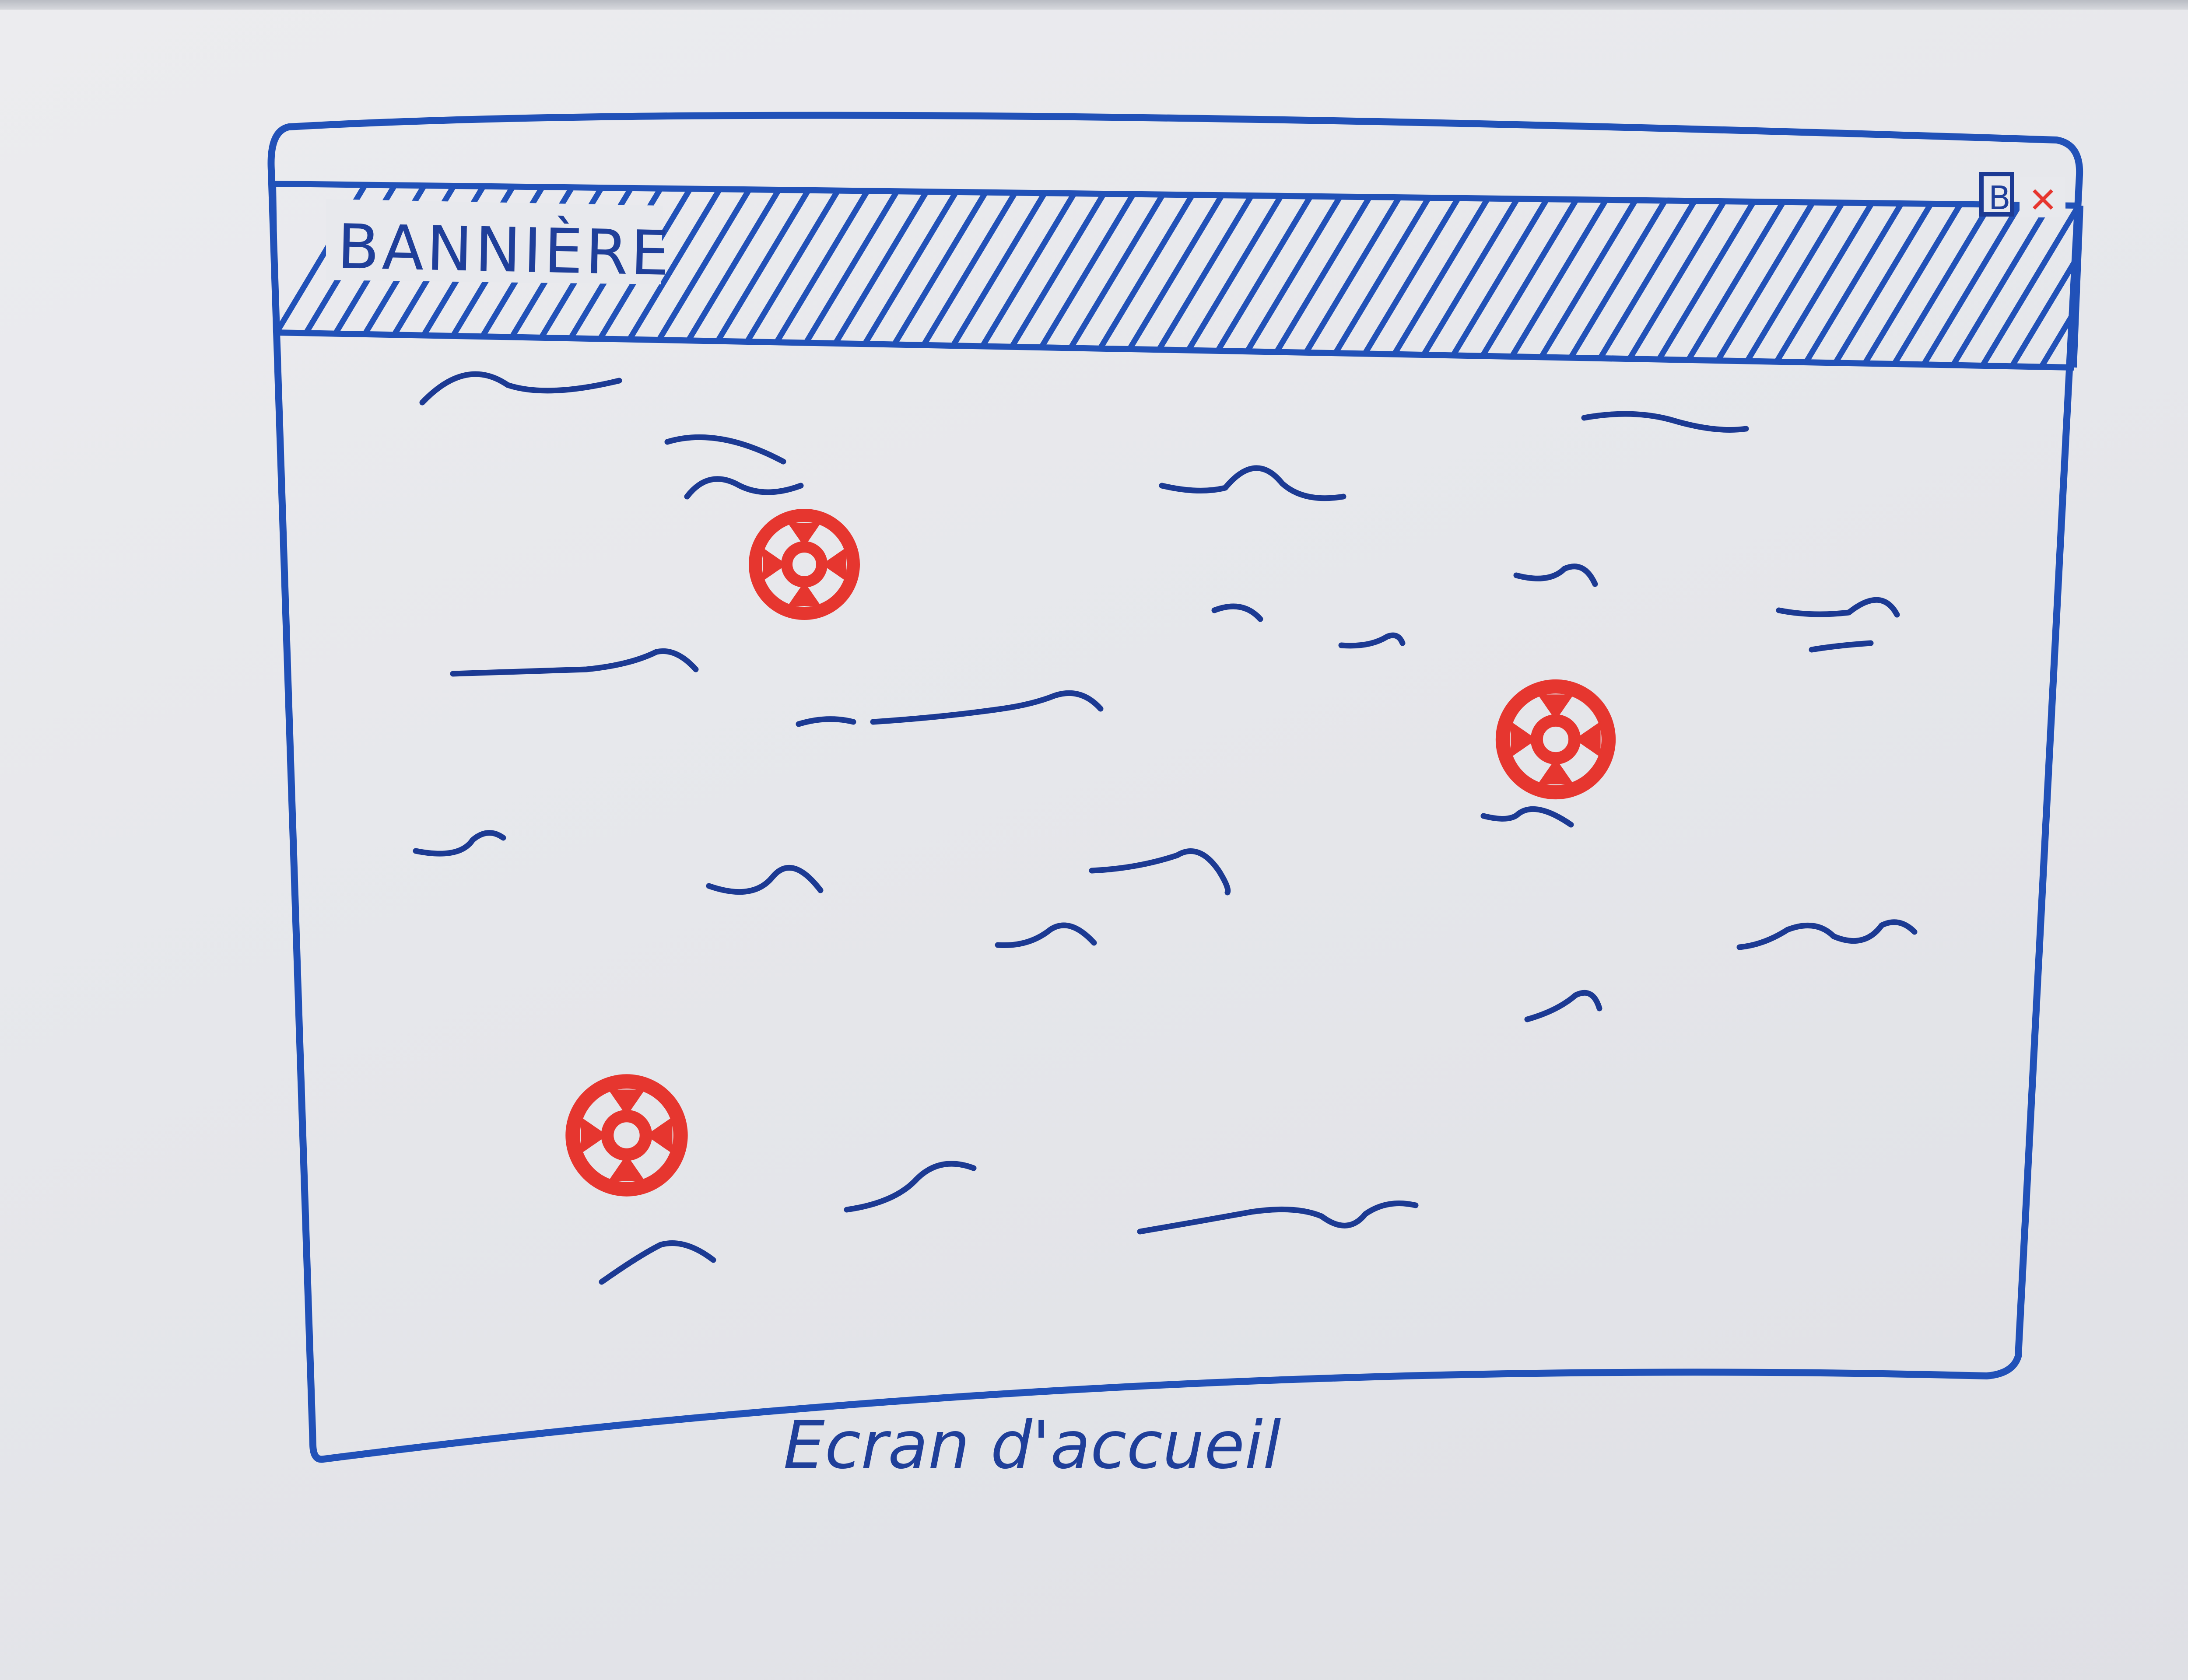  I want to click on window-button-icon: B, so click(1999, 198).